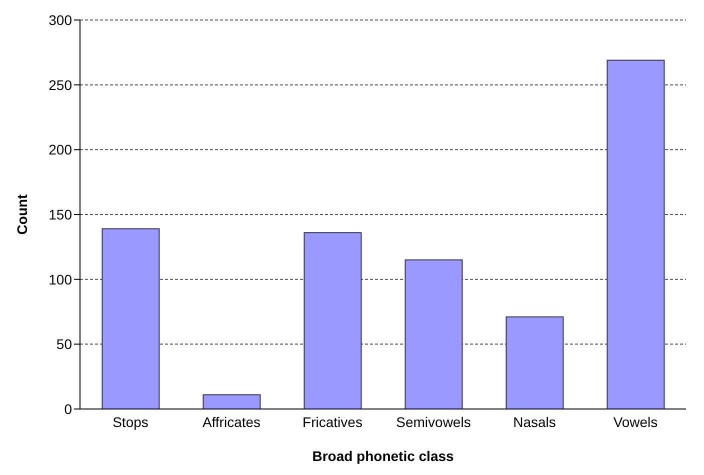 The width and height of the screenshot is (704, 475). Describe the element at coordinates (534, 422) in the screenshot. I see `x-tick-label: Nasals` at that location.